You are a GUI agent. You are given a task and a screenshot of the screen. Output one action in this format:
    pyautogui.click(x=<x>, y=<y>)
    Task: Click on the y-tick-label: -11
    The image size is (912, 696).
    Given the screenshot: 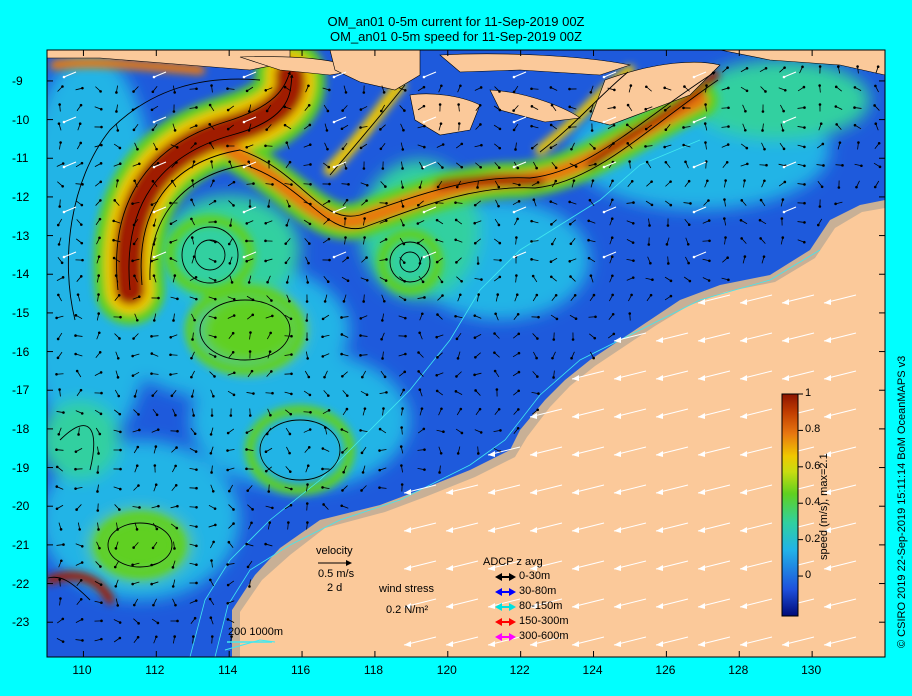 What is the action you would take?
    pyautogui.click(x=20, y=158)
    